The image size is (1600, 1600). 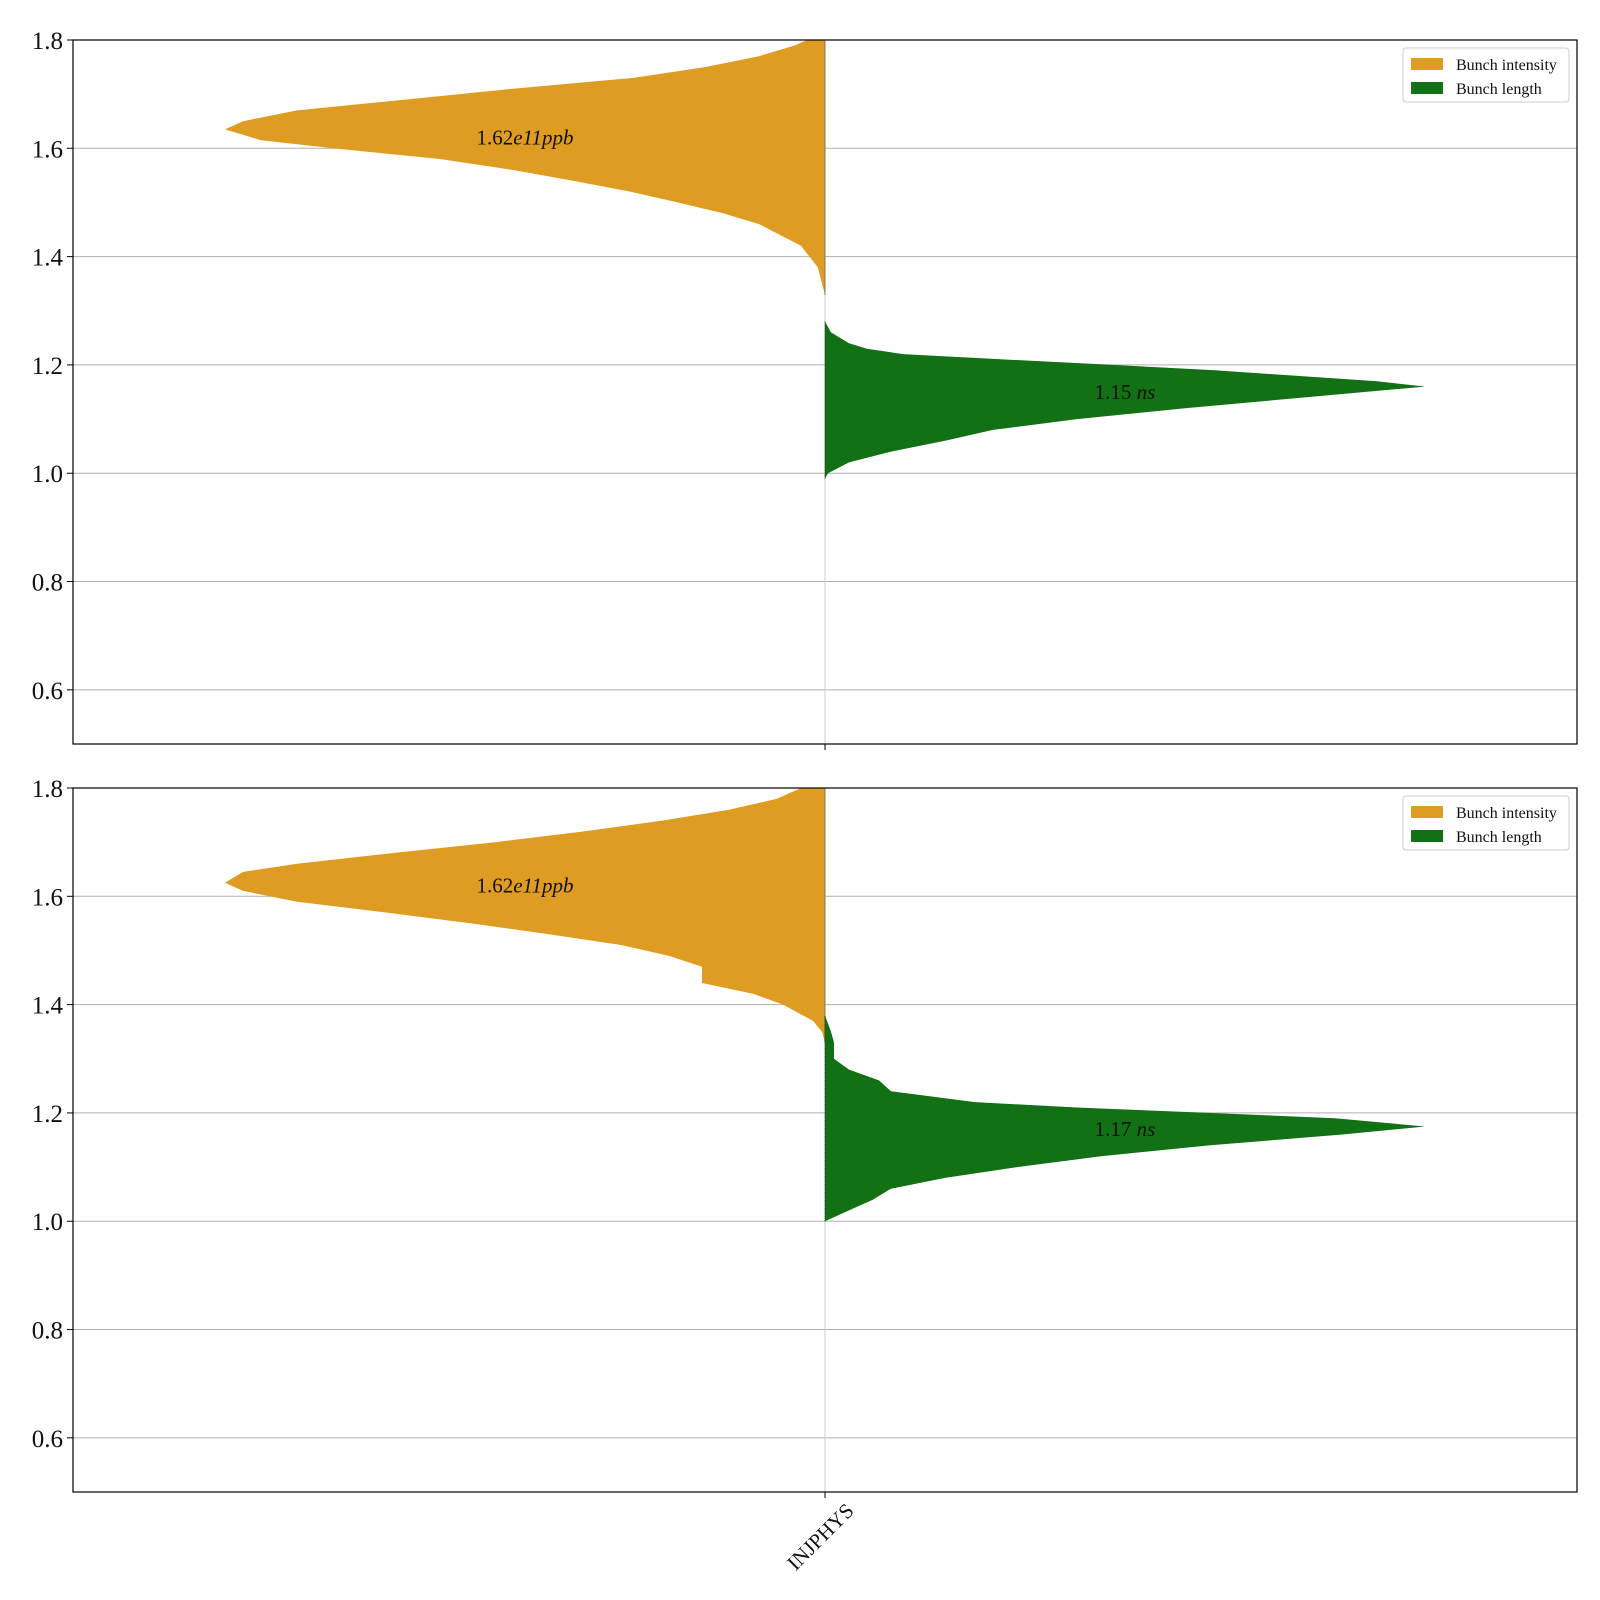 What do you see at coordinates (1113, 1129) in the screenshot?
I see `annotation-value: 1.17` at bounding box center [1113, 1129].